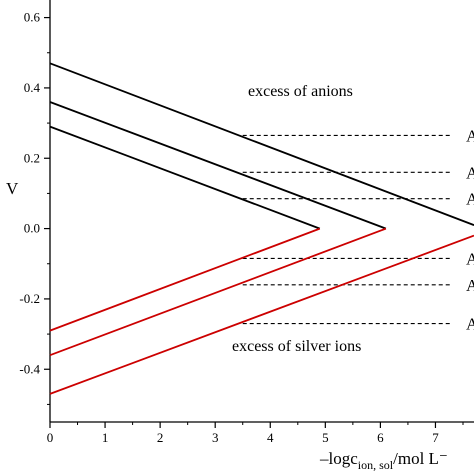  What do you see at coordinates (470, 324) in the screenshot?
I see `reference-line-label-6: A` at bounding box center [470, 324].